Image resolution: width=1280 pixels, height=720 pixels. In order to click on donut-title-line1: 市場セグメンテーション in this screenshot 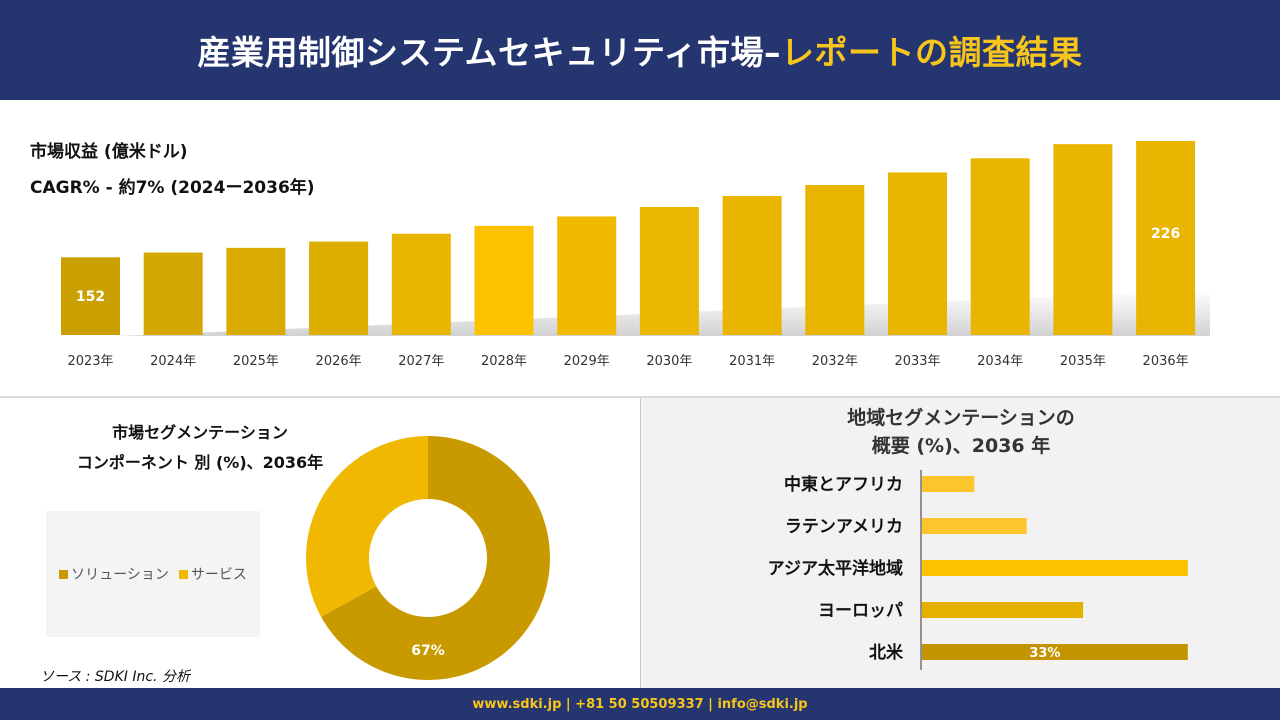, I will do `click(200, 432)`.